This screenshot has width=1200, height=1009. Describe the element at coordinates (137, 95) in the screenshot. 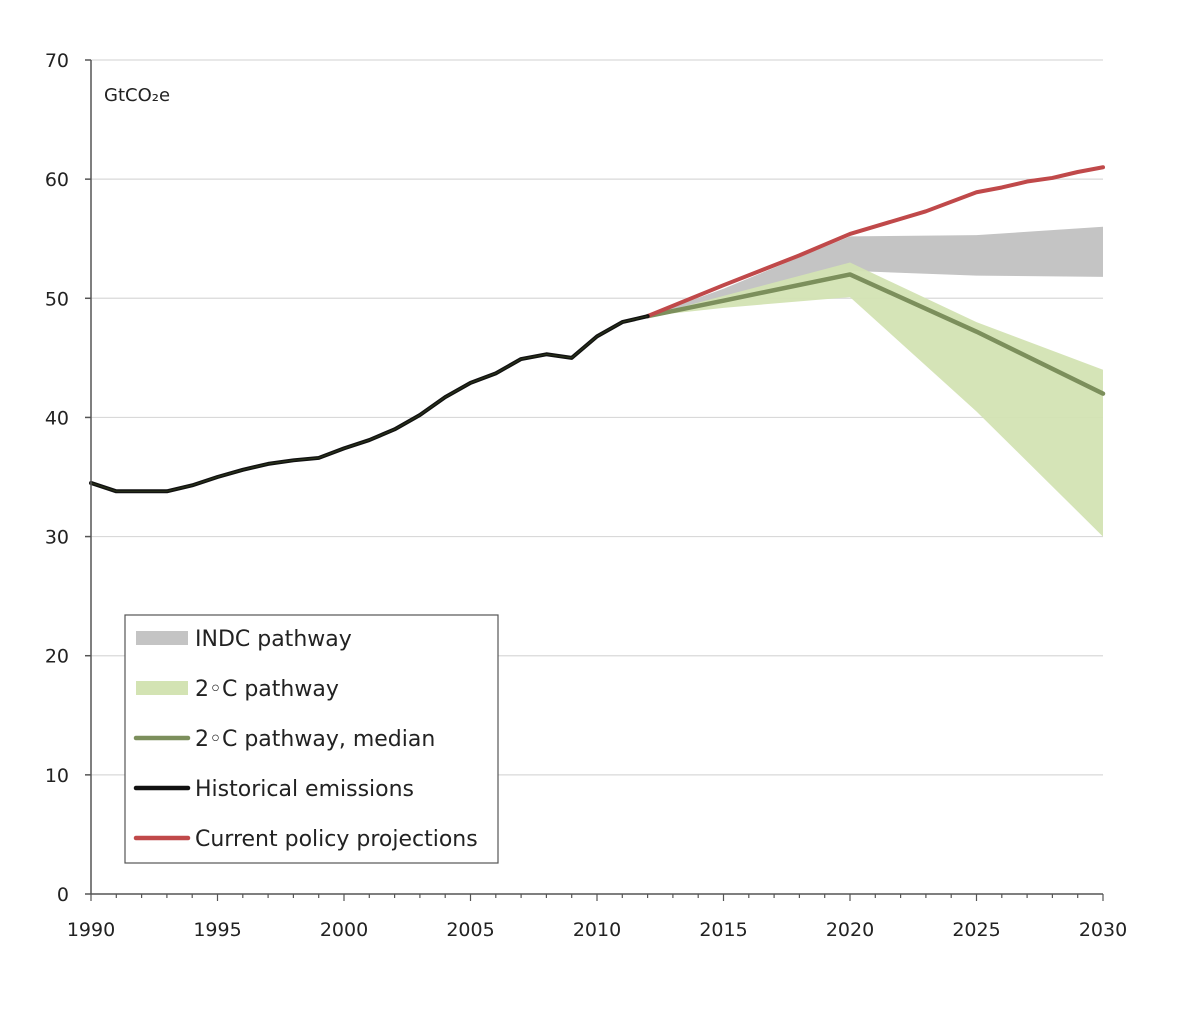

I see `y-unit-label: GtCO₂e` at that location.